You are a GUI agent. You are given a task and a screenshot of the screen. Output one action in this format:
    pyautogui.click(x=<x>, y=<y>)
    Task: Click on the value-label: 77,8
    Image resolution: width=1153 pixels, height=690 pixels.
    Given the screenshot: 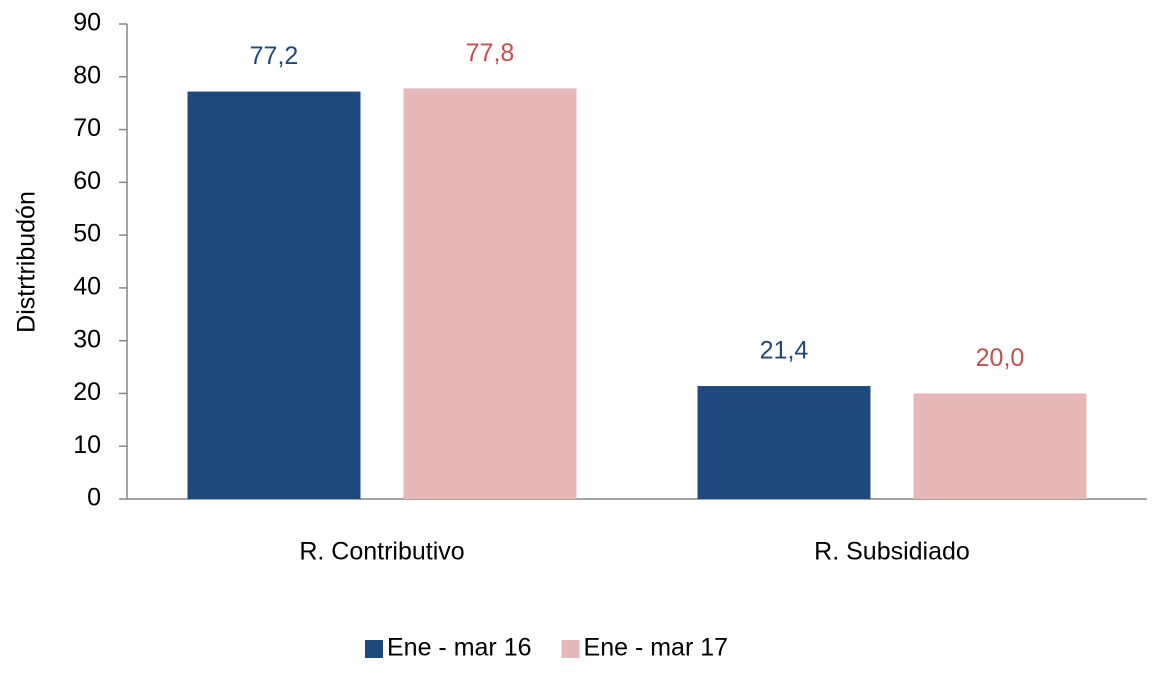 What is the action you would take?
    pyautogui.click(x=490, y=53)
    